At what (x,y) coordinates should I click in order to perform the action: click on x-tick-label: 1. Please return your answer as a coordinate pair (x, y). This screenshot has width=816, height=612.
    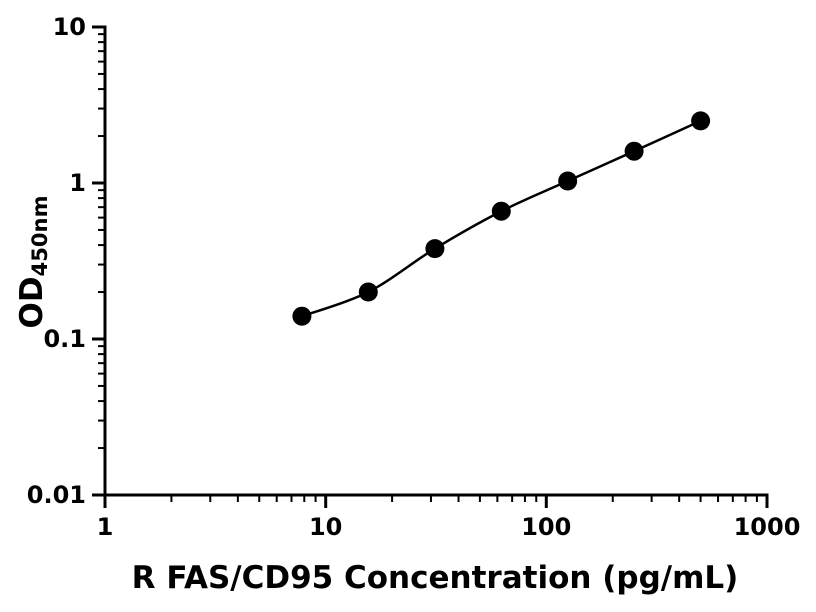
    Looking at the image, I should click on (105, 527).